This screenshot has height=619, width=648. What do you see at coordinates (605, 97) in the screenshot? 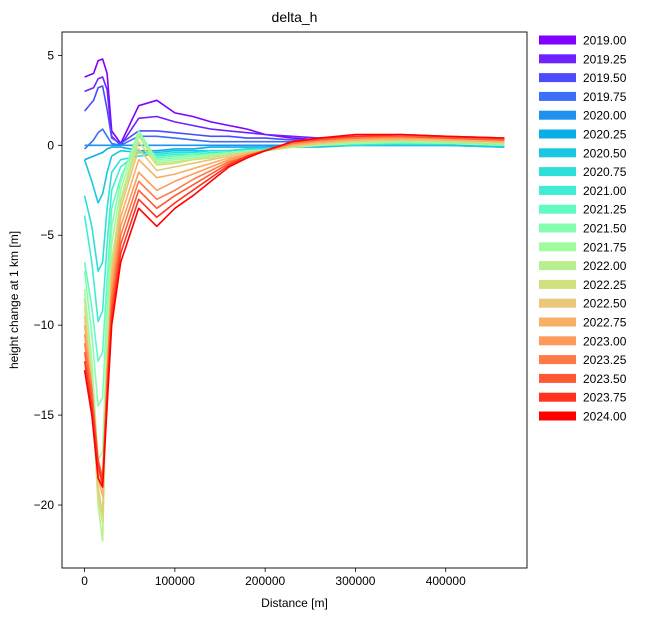
I see `legend-label: 2019.75` at bounding box center [605, 97].